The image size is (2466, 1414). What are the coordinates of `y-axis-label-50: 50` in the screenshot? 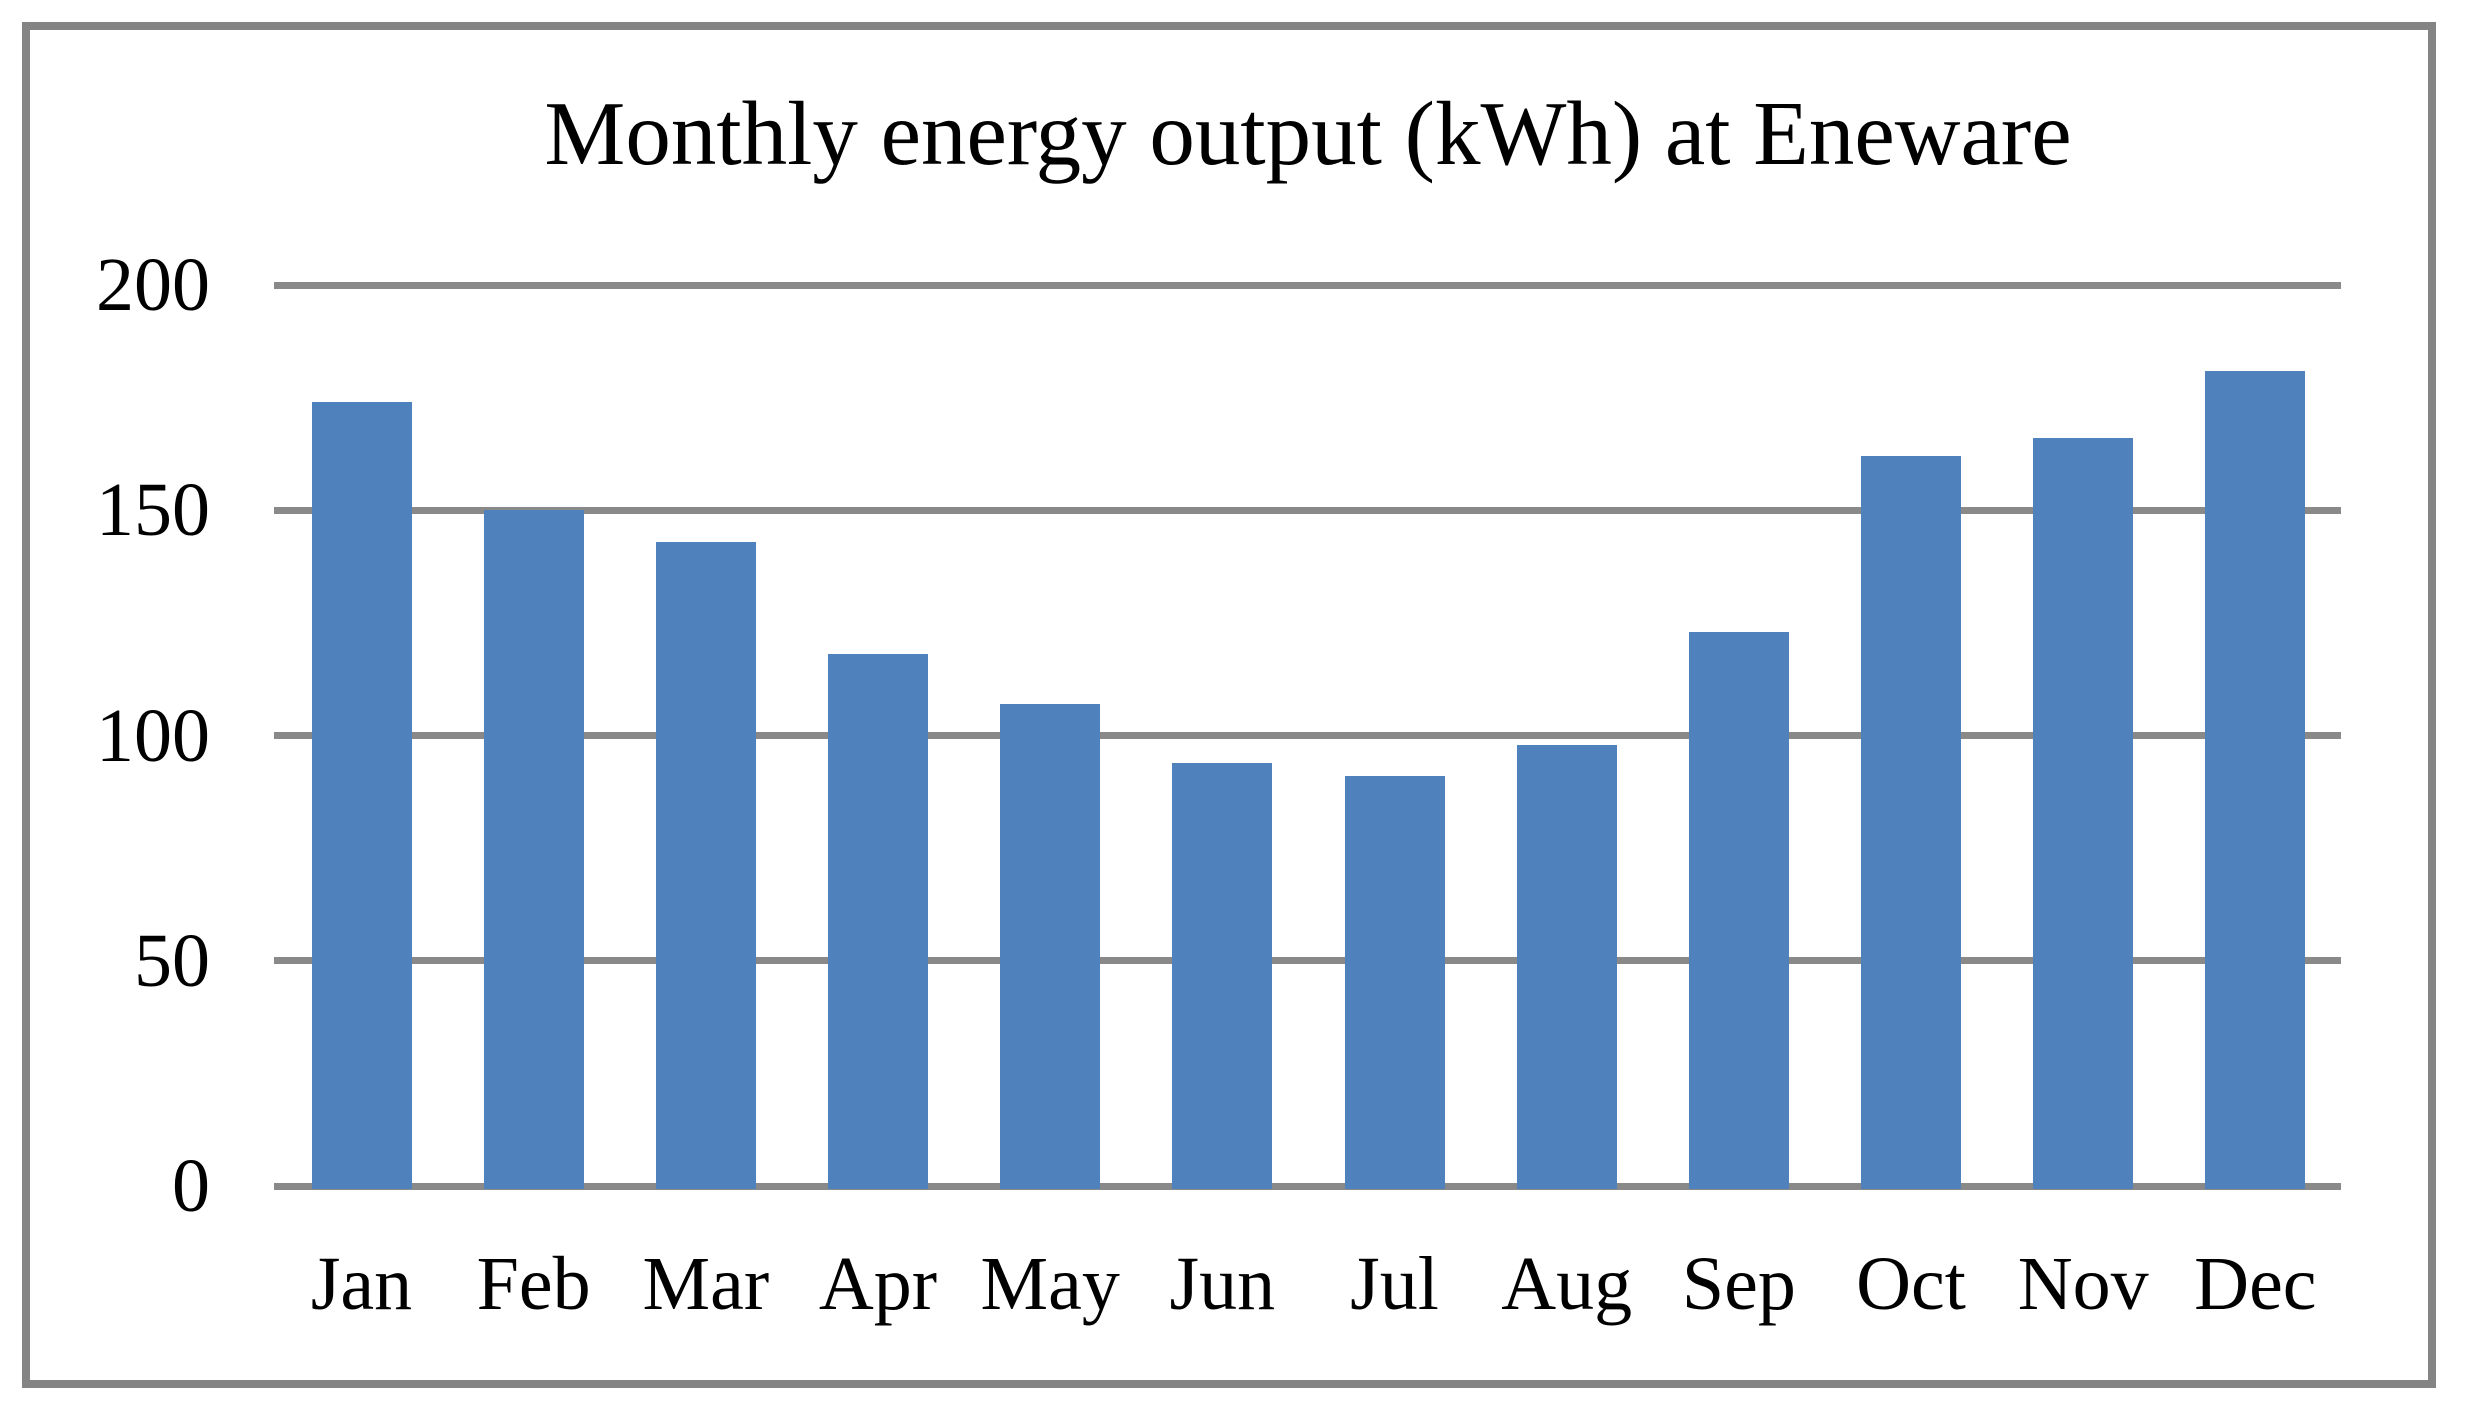 It's located at (172, 960).